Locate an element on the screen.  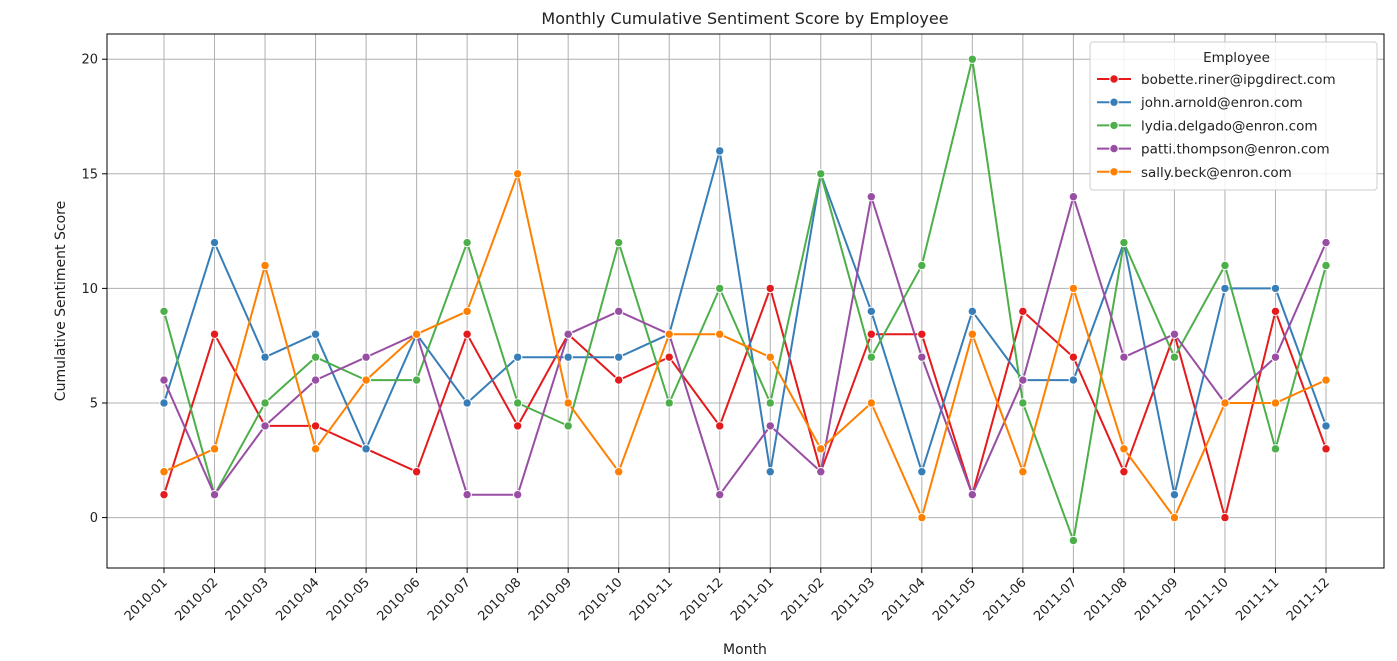
x-tick-label: 2011-10 is located at coordinates (1207, 599).